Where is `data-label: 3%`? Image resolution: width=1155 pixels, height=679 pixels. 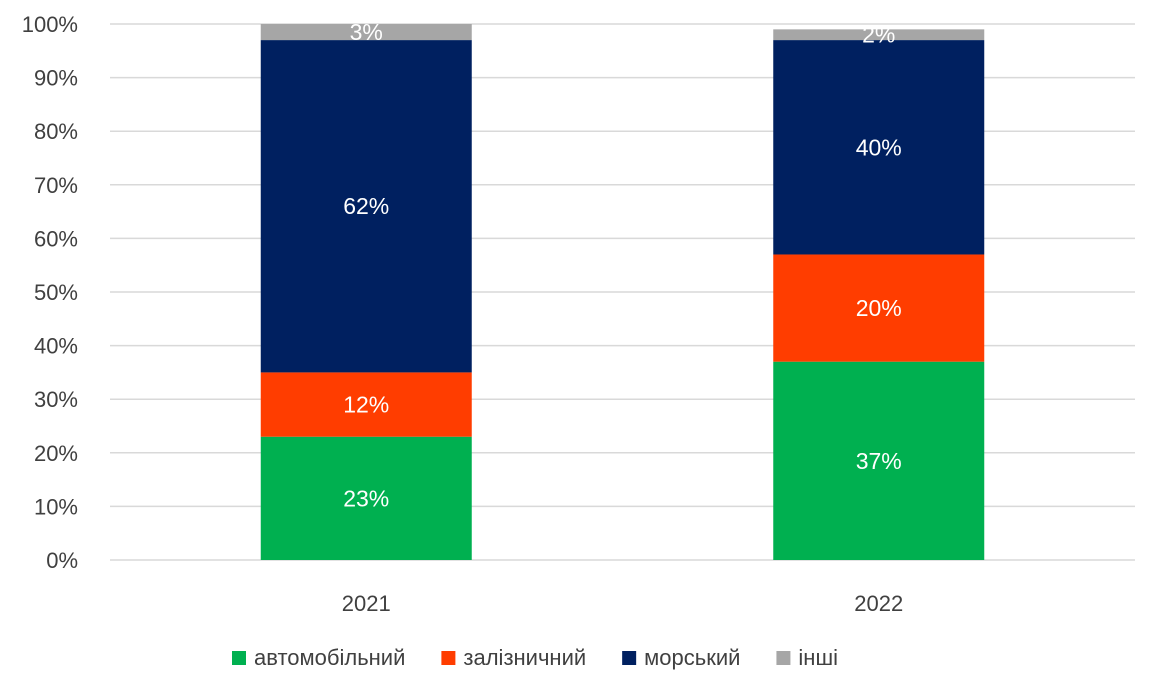
data-label: 3% is located at coordinates (366, 32).